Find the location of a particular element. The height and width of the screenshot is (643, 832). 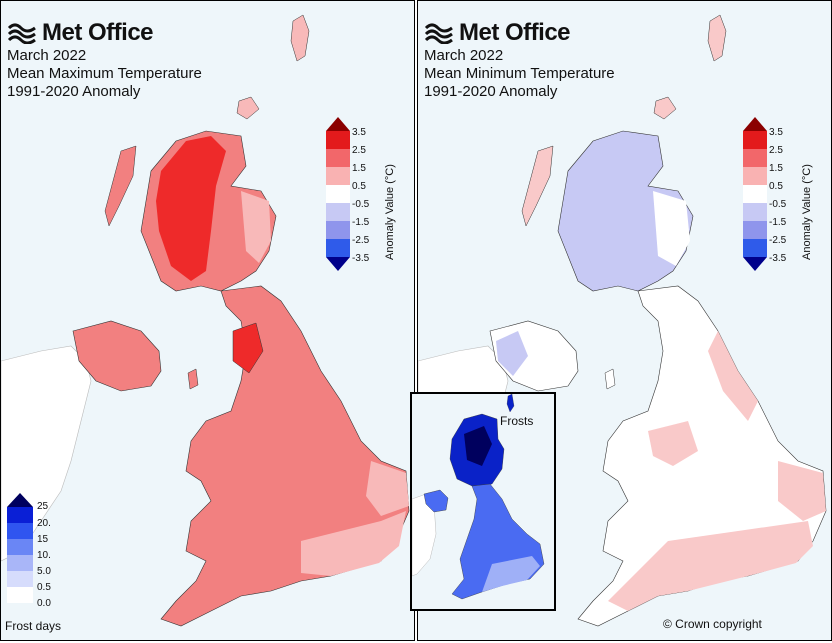

south-coast-pink is located at coordinates (710, 566).